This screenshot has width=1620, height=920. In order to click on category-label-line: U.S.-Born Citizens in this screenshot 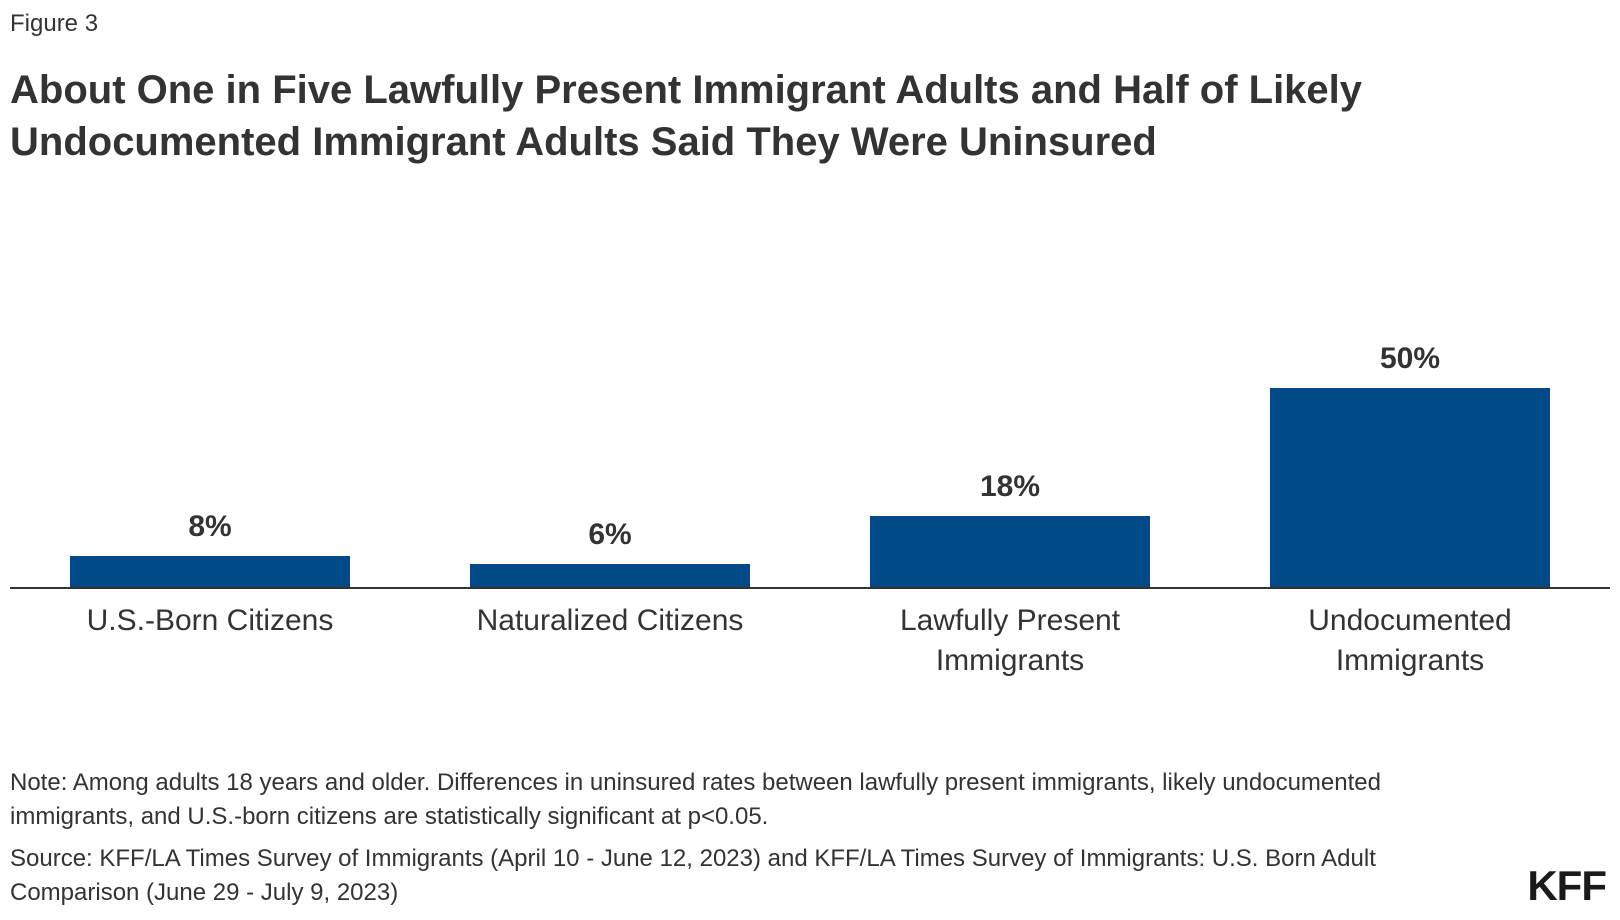, I will do `click(210, 620)`.